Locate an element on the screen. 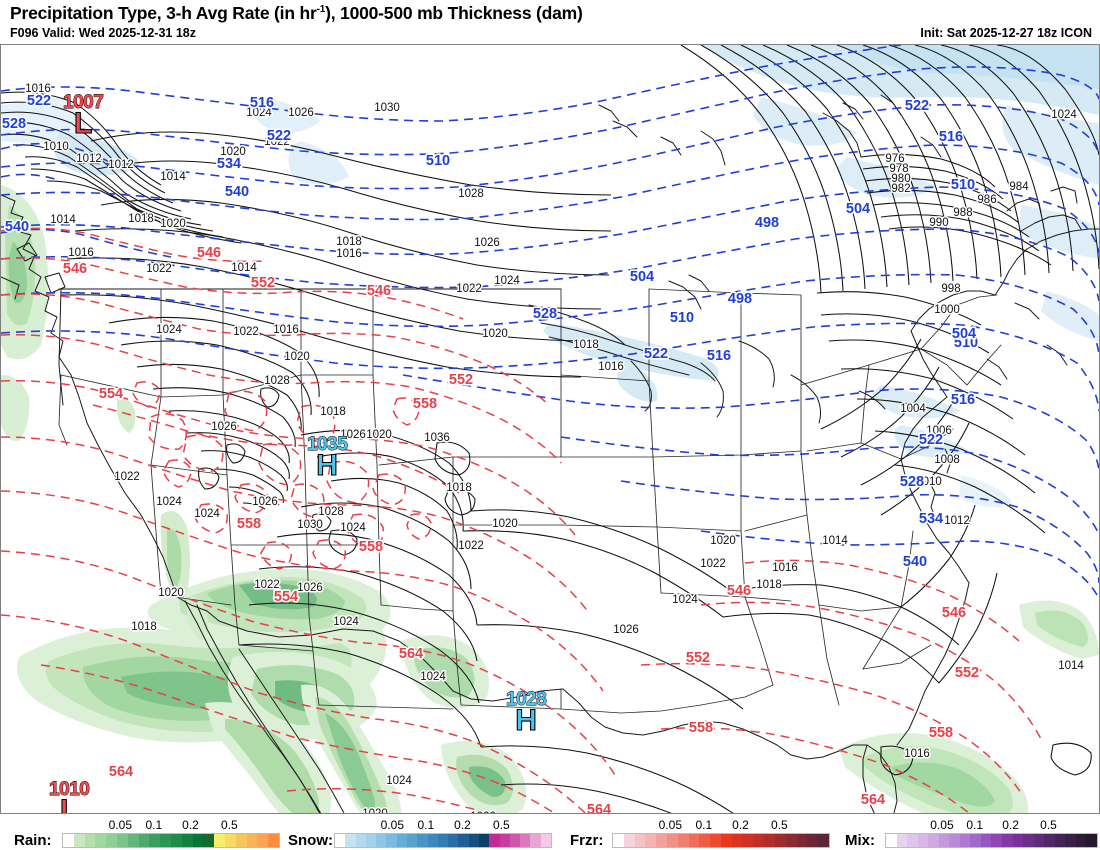  legend-label-frzr: Frzr: is located at coordinates (587, 840).